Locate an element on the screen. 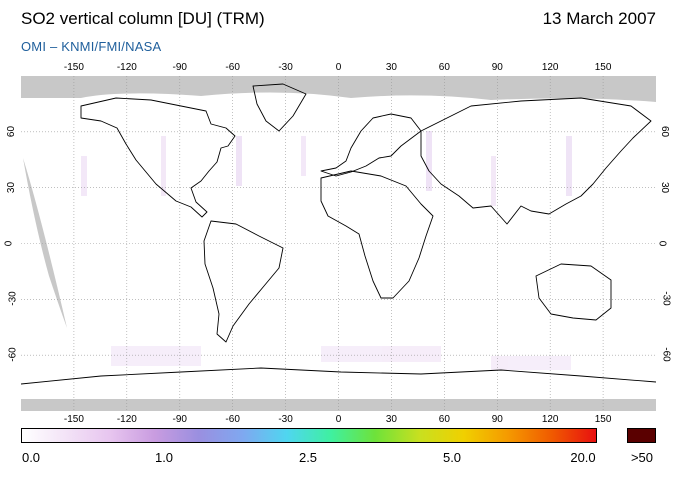 This screenshot has height=480, width=676. colorbar is located at coordinates (309, 435).